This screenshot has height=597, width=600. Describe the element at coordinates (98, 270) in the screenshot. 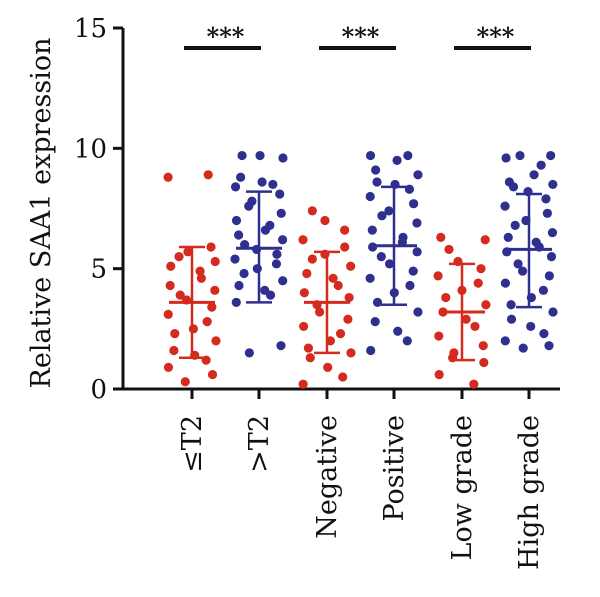

I see `y-tick-label: 5` at that location.